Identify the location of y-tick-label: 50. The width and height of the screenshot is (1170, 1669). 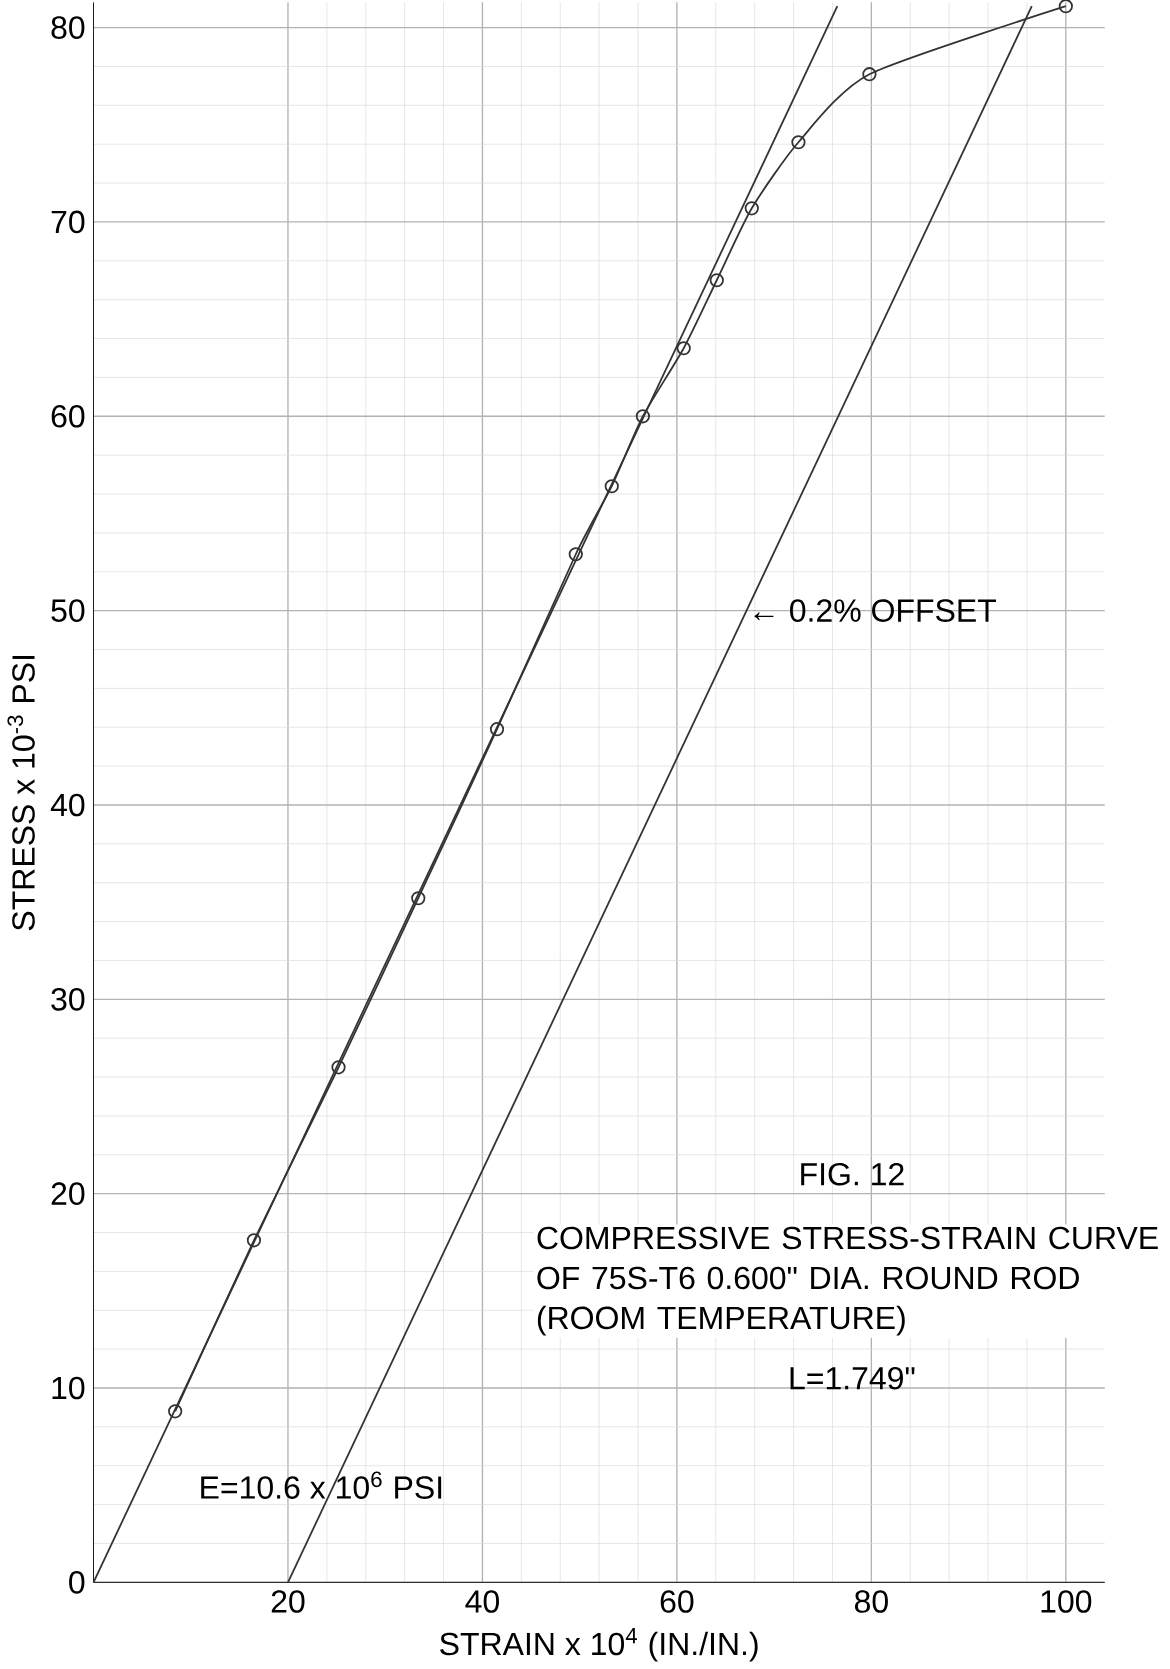
(68, 610).